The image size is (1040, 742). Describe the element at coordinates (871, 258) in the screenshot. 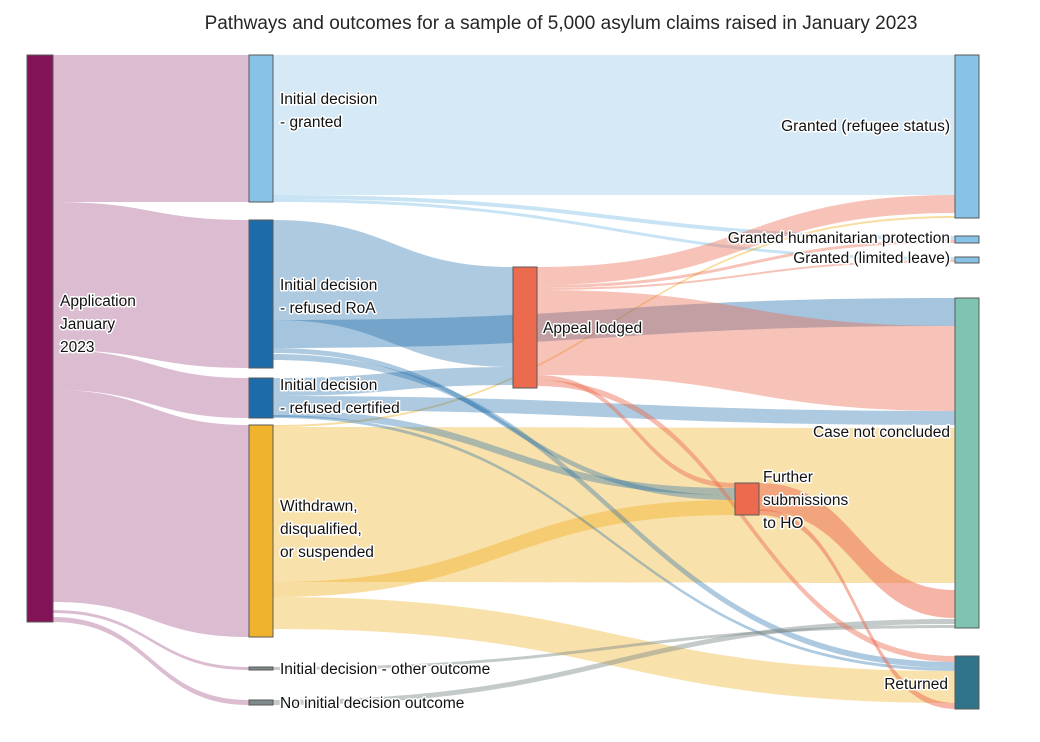

I see `node-label-limited: Granted (limited leave)` at that location.